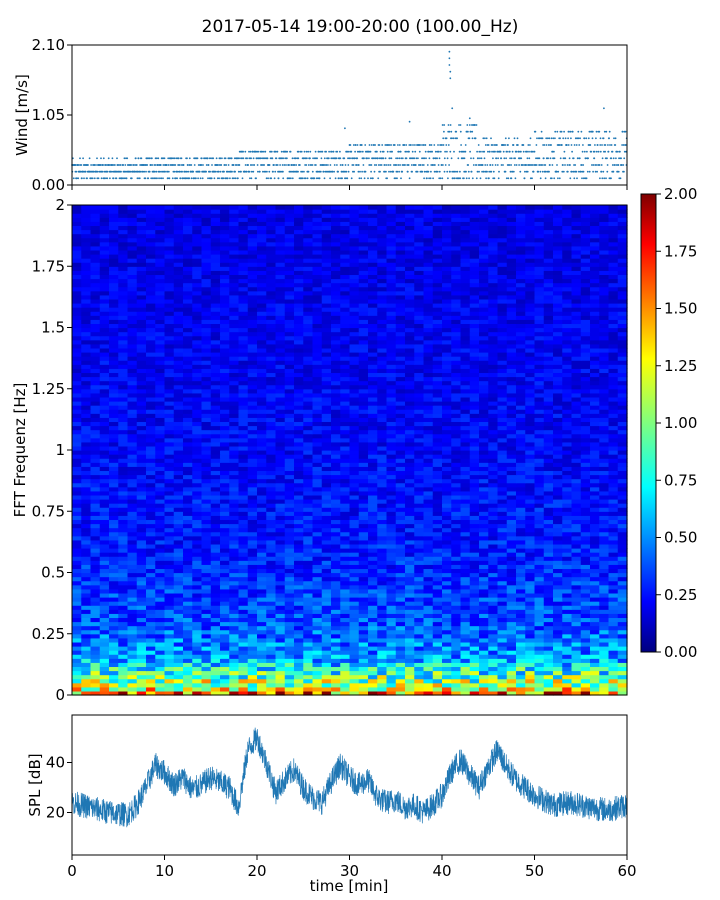  I want to click on wind-peak-point, so click(409, 121).